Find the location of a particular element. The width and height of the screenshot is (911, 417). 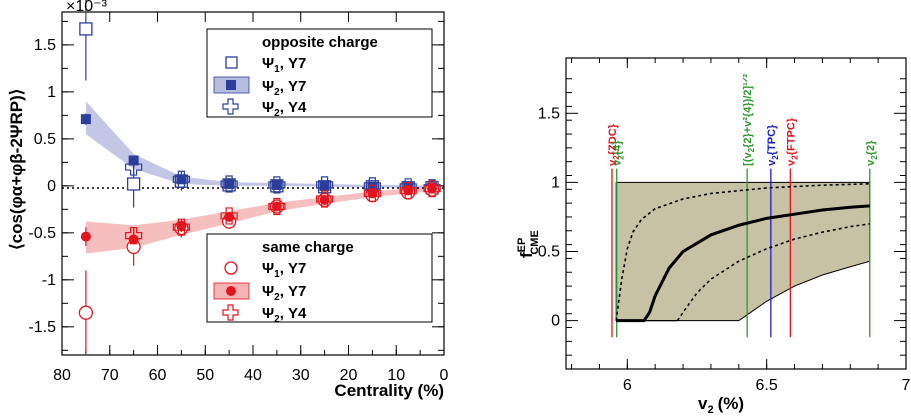

right-y-tick-label: 0.5 is located at coordinates (549, 252).